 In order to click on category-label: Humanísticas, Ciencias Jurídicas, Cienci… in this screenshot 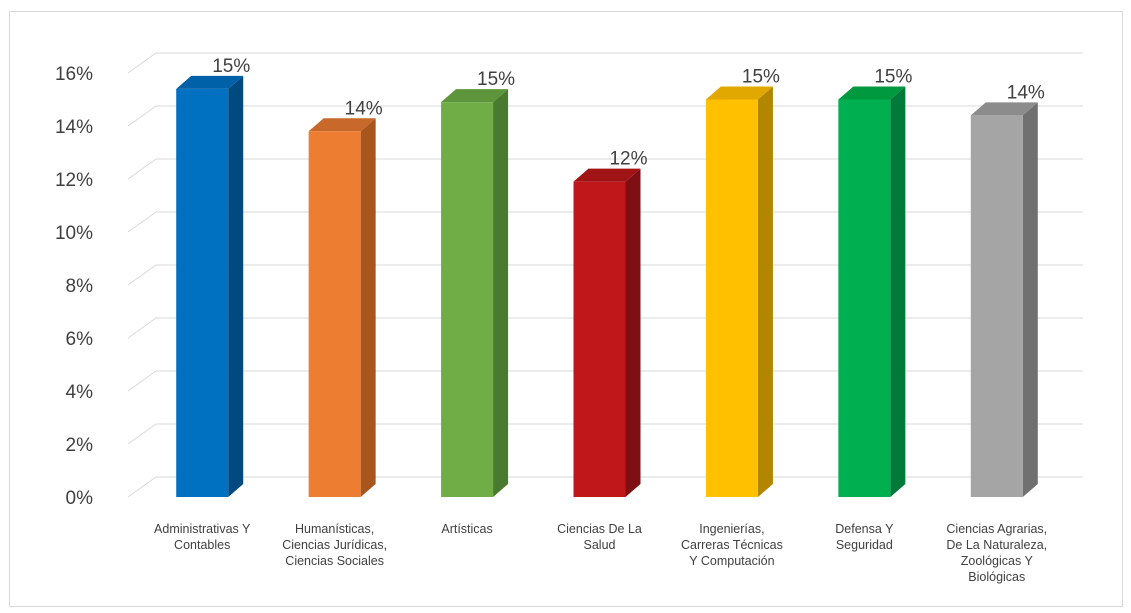, I will do `click(335, 545)`.